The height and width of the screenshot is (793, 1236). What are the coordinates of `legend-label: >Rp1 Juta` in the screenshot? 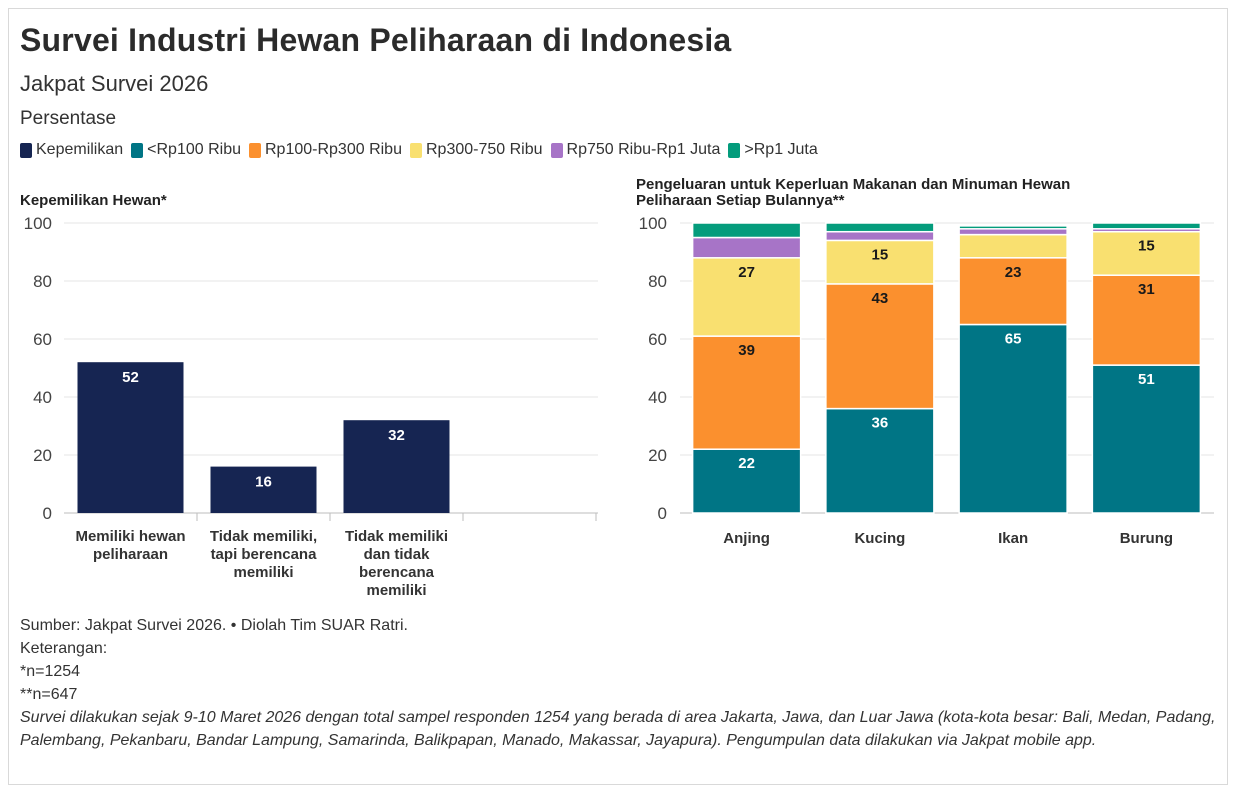 It's located at (781, 149).